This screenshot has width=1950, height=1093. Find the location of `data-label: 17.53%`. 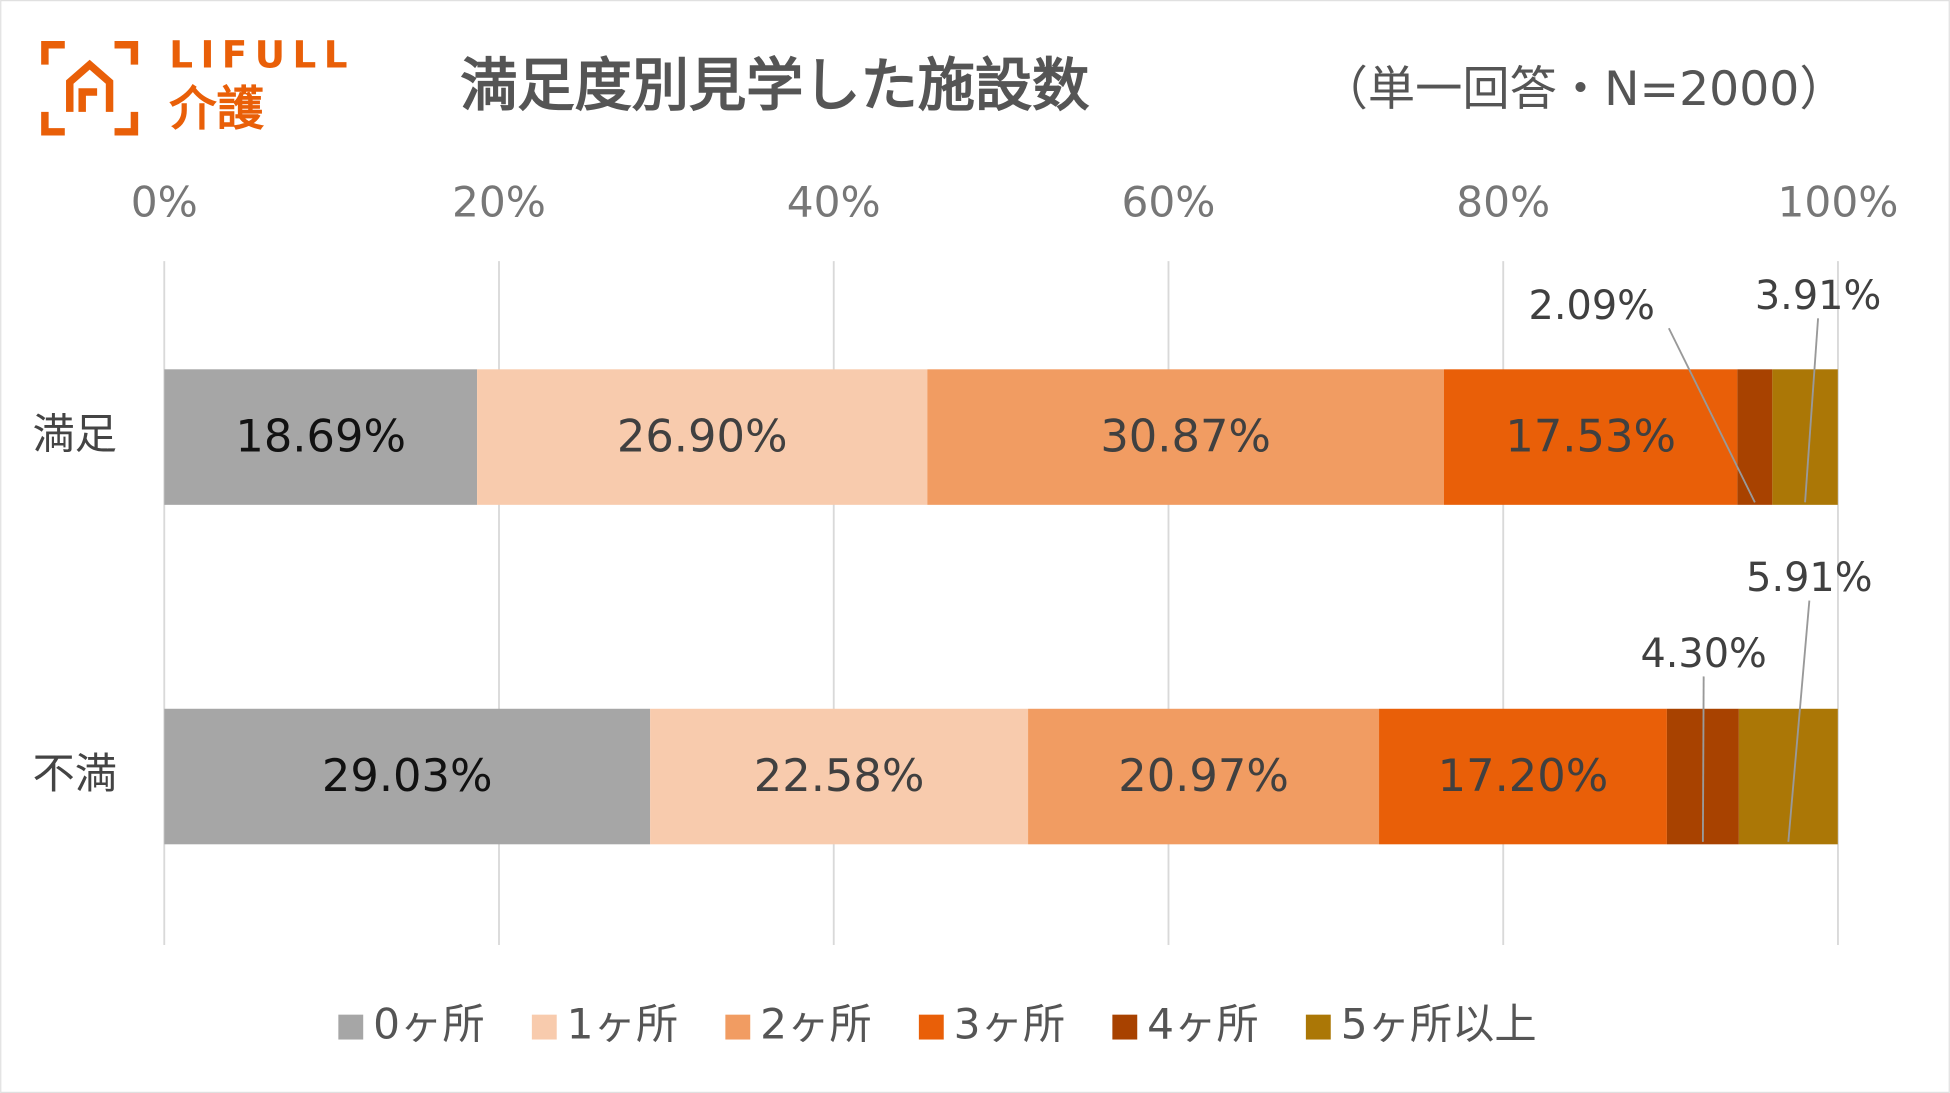

data-label: 17.53% is located at coordinates (1590, 436).